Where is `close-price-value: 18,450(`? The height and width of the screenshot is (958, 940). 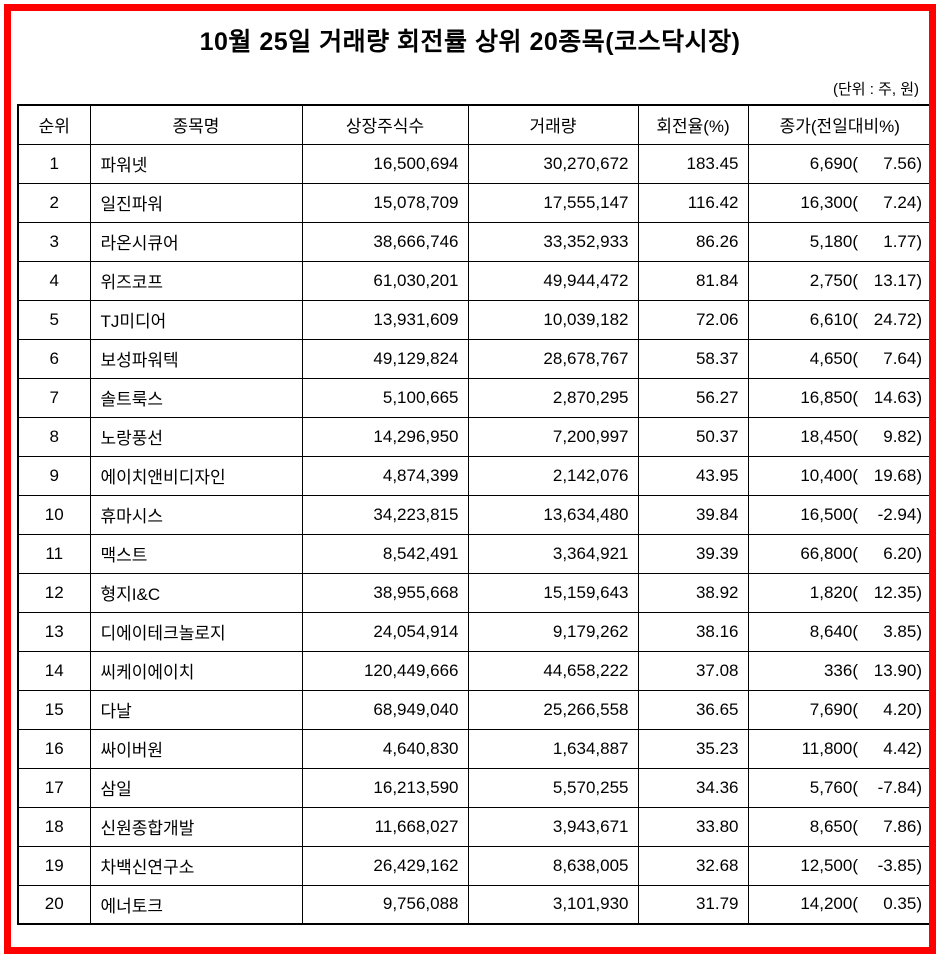 close-price-value: 18,450( is located at coordinates (829, 436).